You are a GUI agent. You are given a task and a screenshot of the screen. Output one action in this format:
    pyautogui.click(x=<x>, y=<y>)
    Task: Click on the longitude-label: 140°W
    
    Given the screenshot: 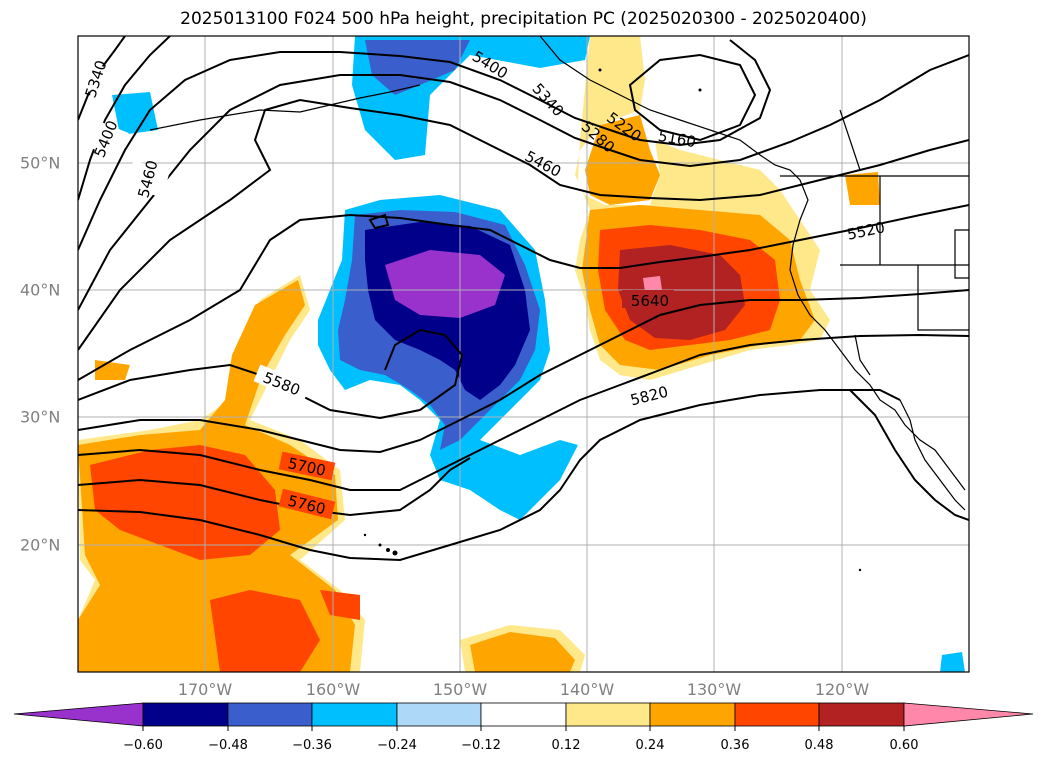 What is the action you would take?
    pyautogui.click(x=587, y=689)
    